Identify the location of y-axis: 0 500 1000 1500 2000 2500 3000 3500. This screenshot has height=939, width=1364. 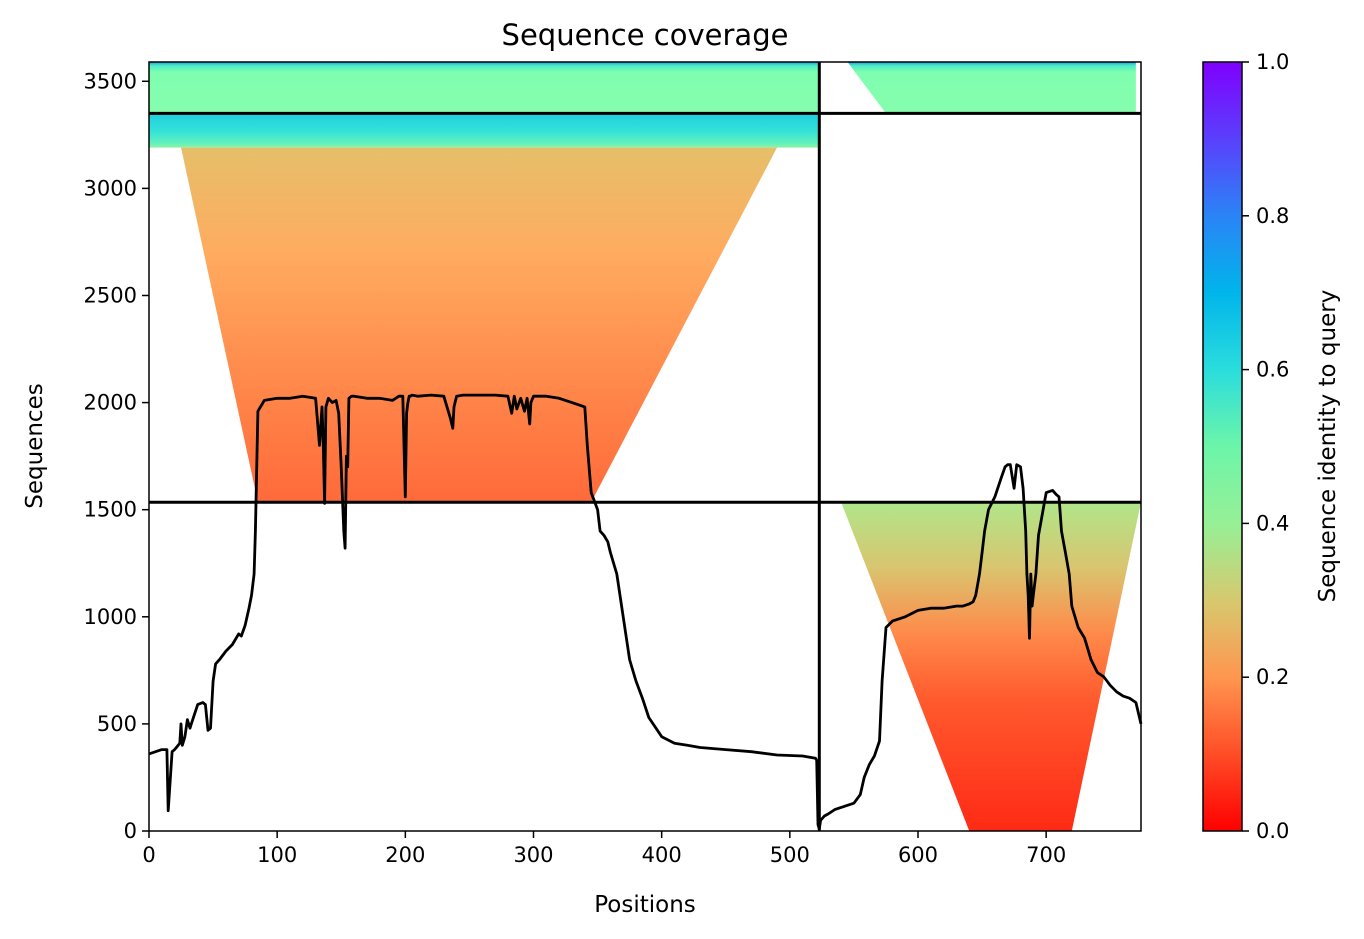
(116, 456).